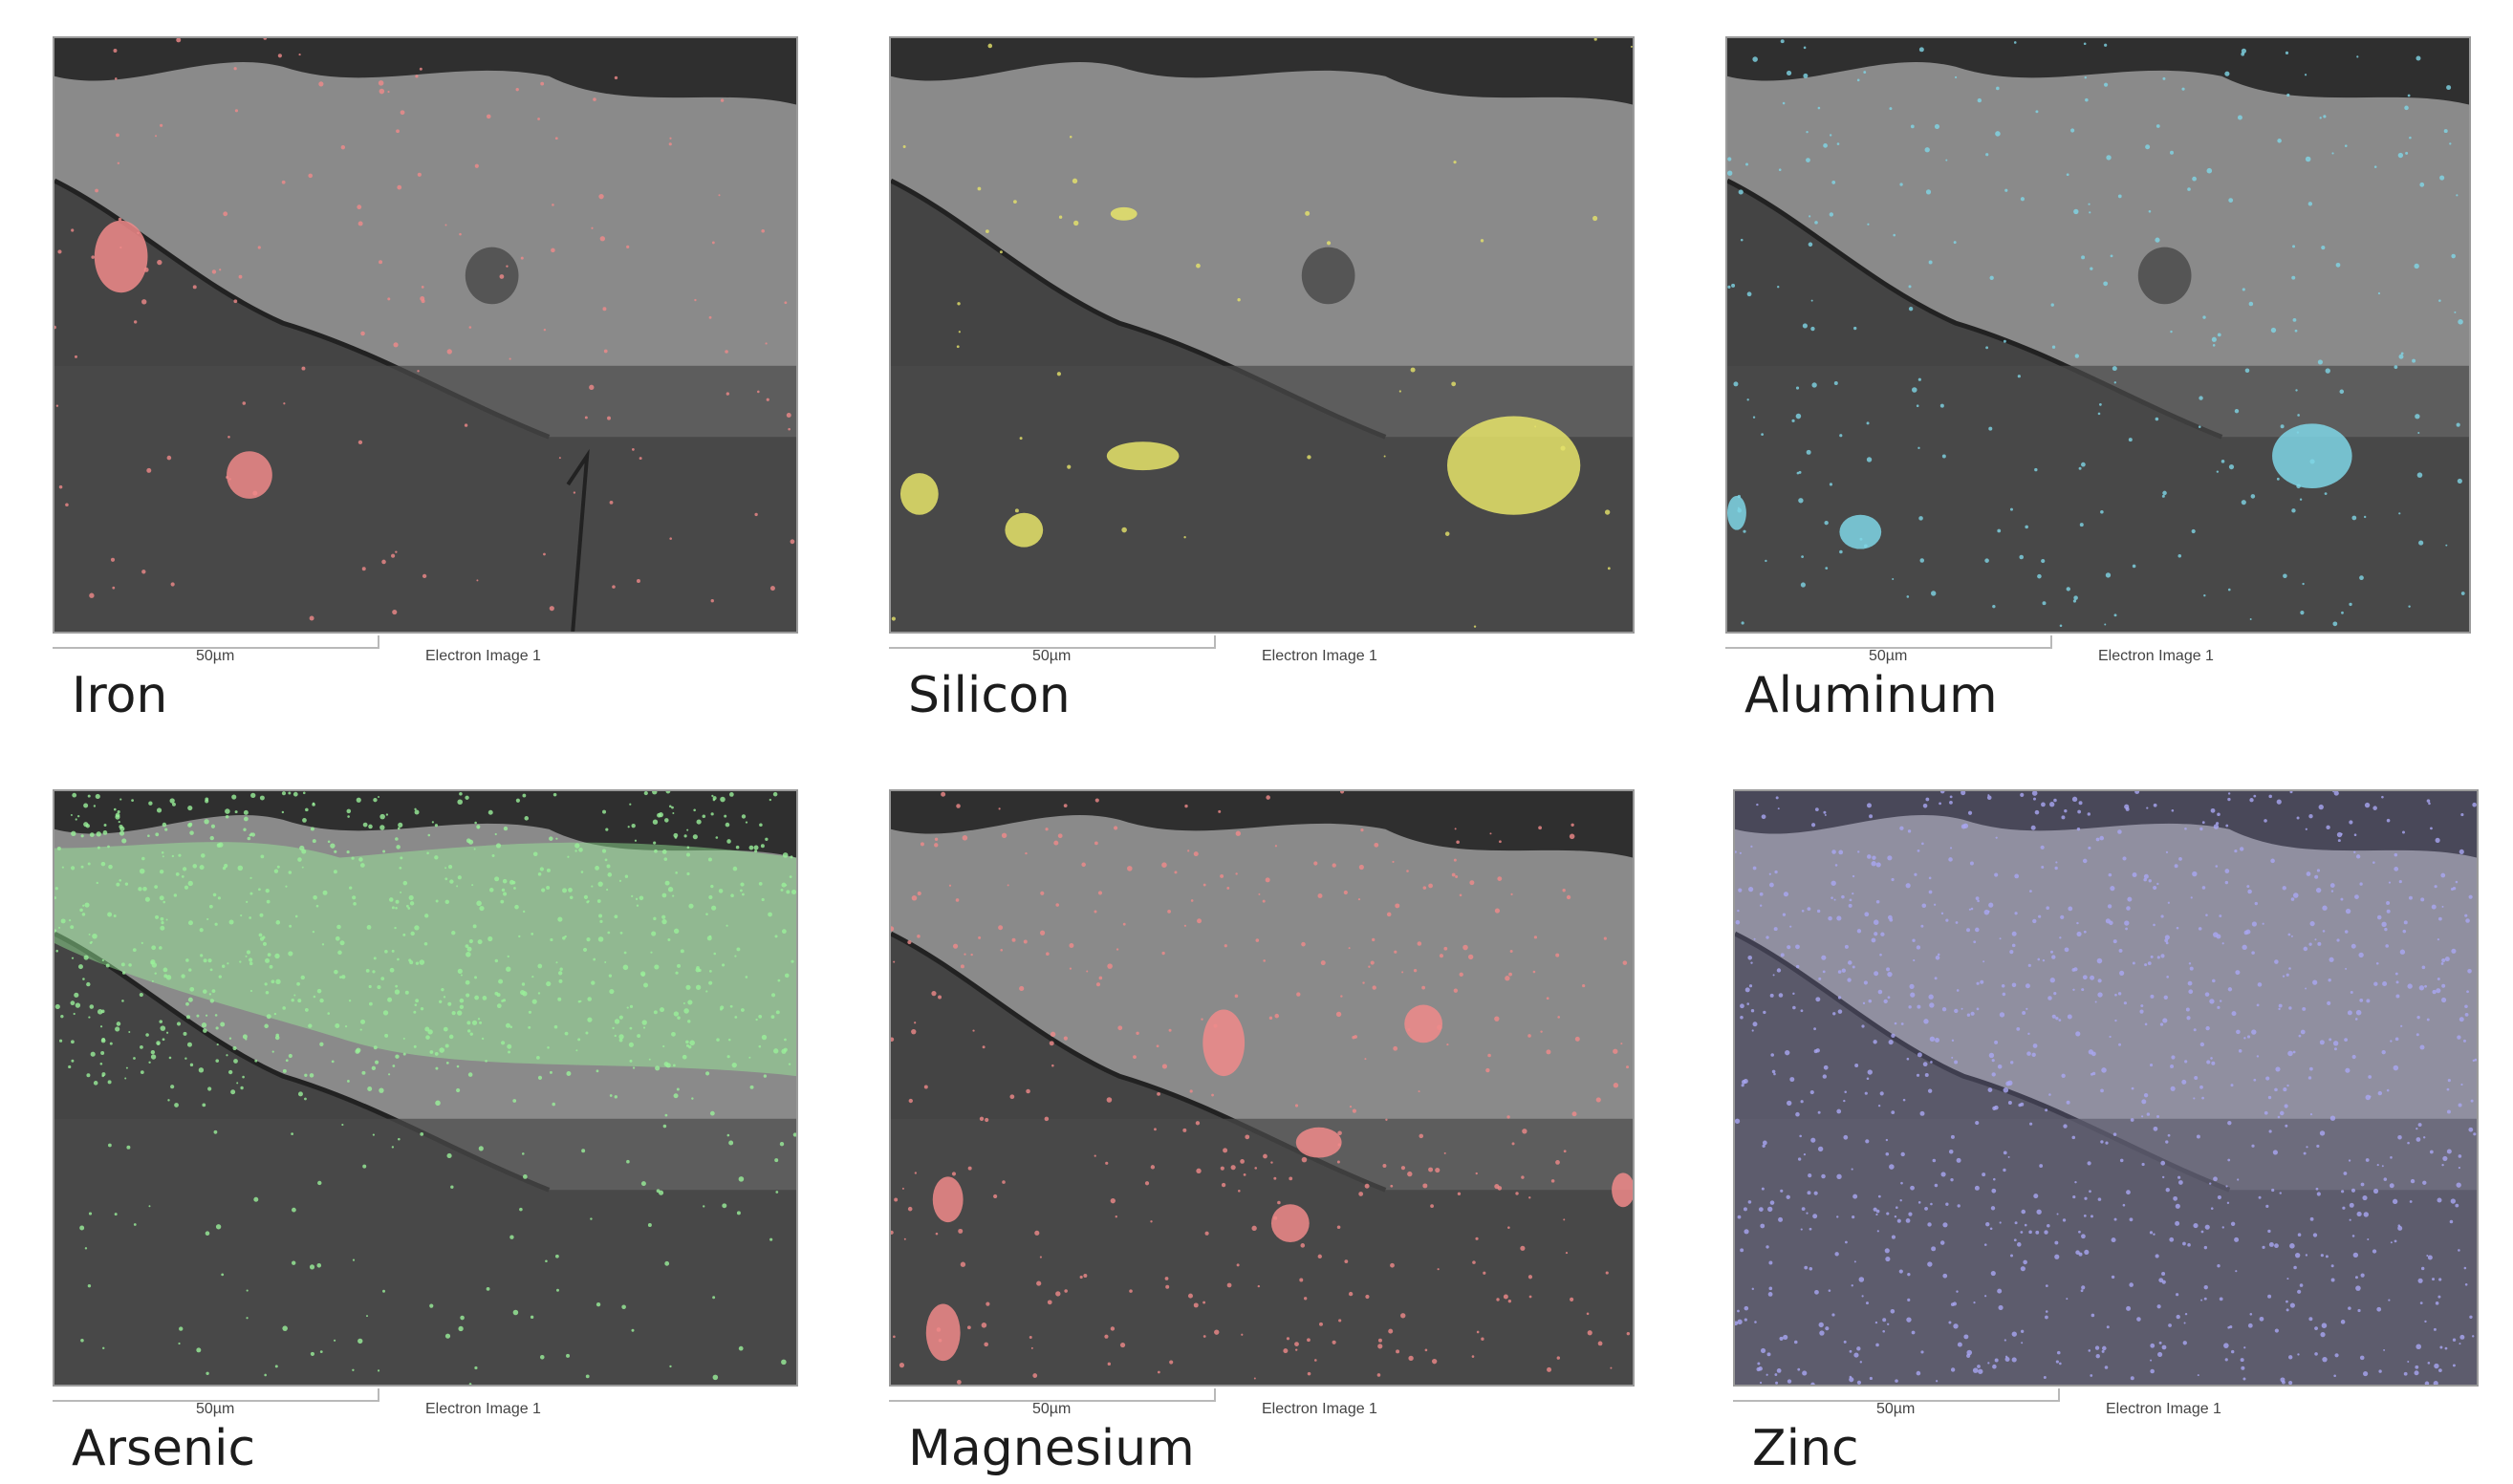  Describe the element at coordinates (1805, 1448) in the screenshot. I see `element-label: Zinc` at that location.